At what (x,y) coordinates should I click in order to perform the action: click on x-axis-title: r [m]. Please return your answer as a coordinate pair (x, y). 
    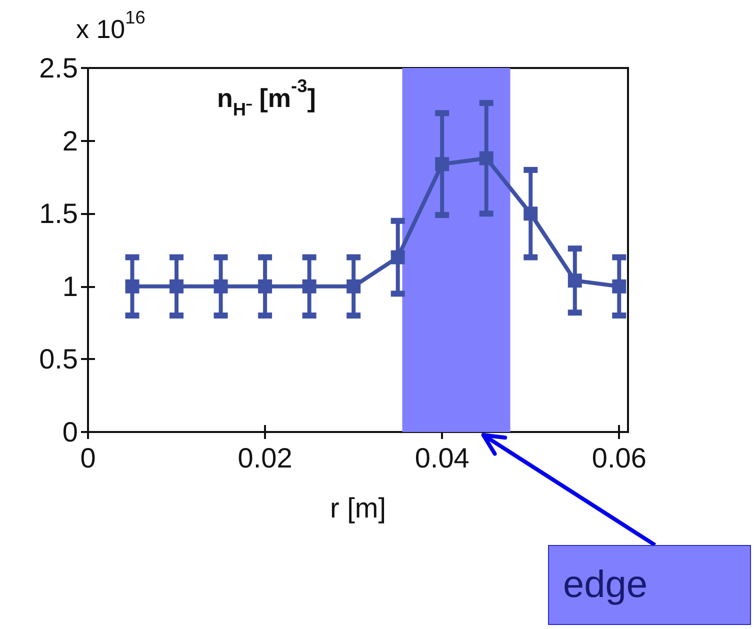
    Looking at the image, I should click on (358, 508).